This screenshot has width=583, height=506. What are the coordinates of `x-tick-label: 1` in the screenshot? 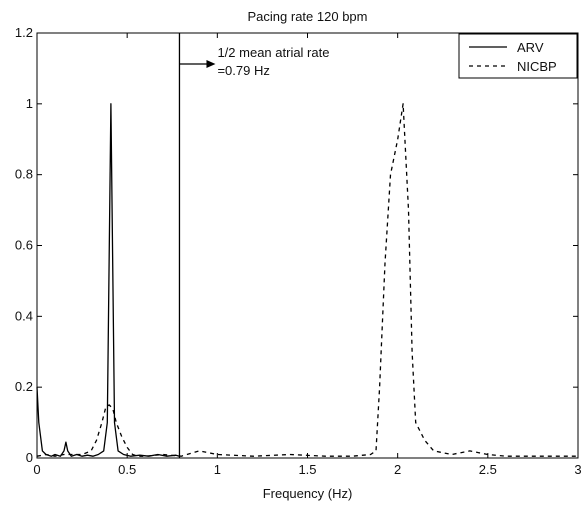 It's located at (217, 469).